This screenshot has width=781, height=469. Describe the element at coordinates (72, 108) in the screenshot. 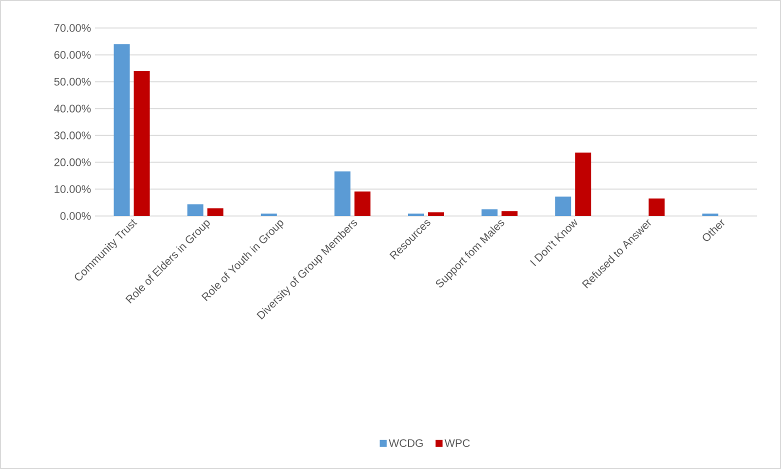

I see `y-tick-label: 40.00%` at that location.